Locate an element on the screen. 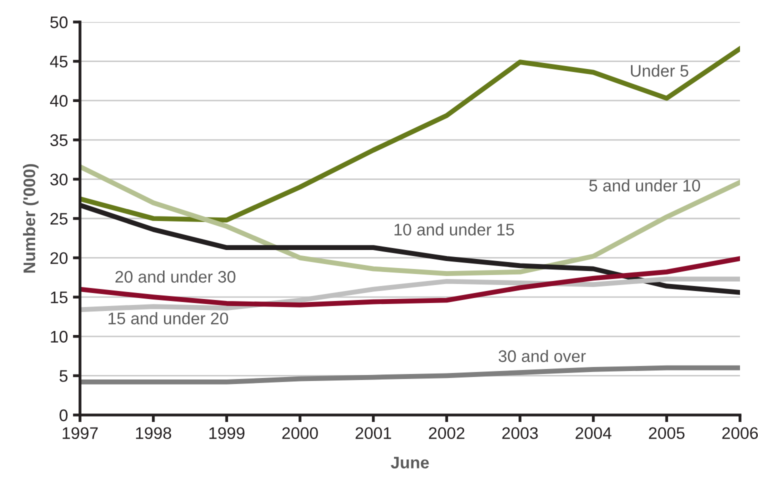 The width and height of the screenshot is (758, 483). y-axis-title: Number ('000) is located at coordinates (31, 218).